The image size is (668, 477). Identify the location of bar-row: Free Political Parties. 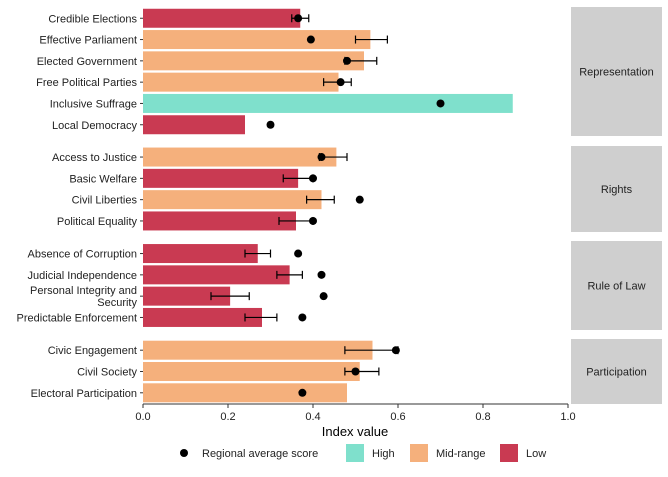
(194, 82).